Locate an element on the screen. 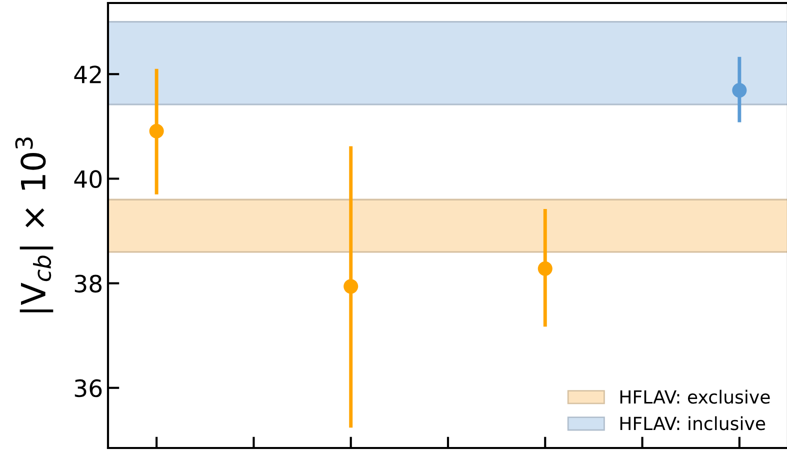  legend-label: HFLAV: inclusive is located at coordinates (693, 423).